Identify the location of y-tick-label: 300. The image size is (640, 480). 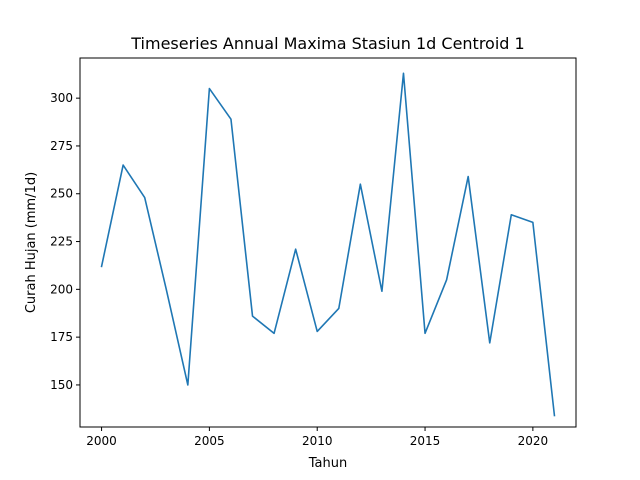
(61, 98).